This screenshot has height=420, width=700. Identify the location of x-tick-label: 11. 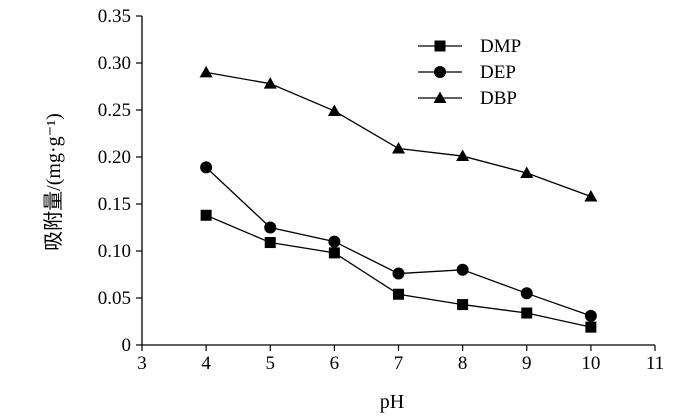
(655, 363).